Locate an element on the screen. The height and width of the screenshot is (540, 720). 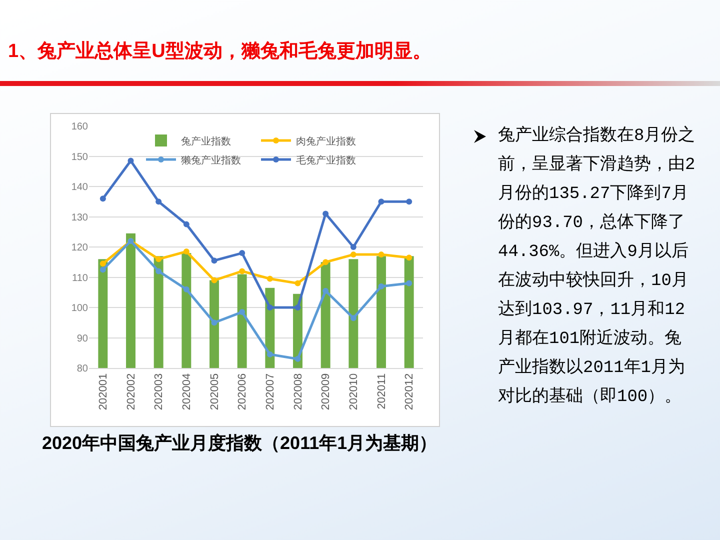
legend-label: 毛兔产业指数 is located at coordinates (326, 160).